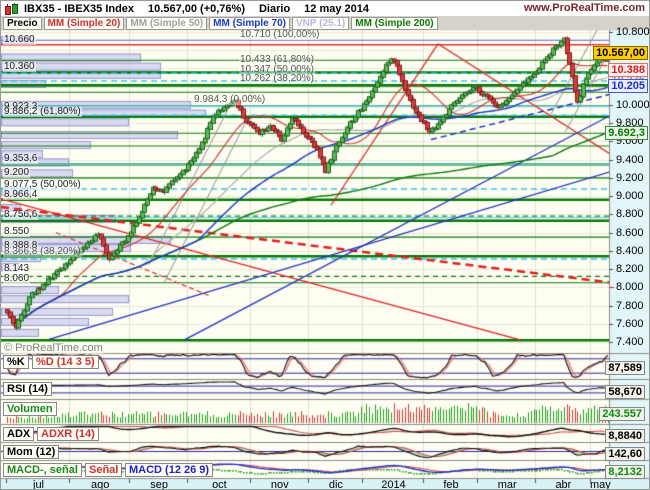 The image size is (650, 490). Describe the element at coordinates (630, 305) in the screenshot. I see `price-axis-tick: 7.800` at that location.